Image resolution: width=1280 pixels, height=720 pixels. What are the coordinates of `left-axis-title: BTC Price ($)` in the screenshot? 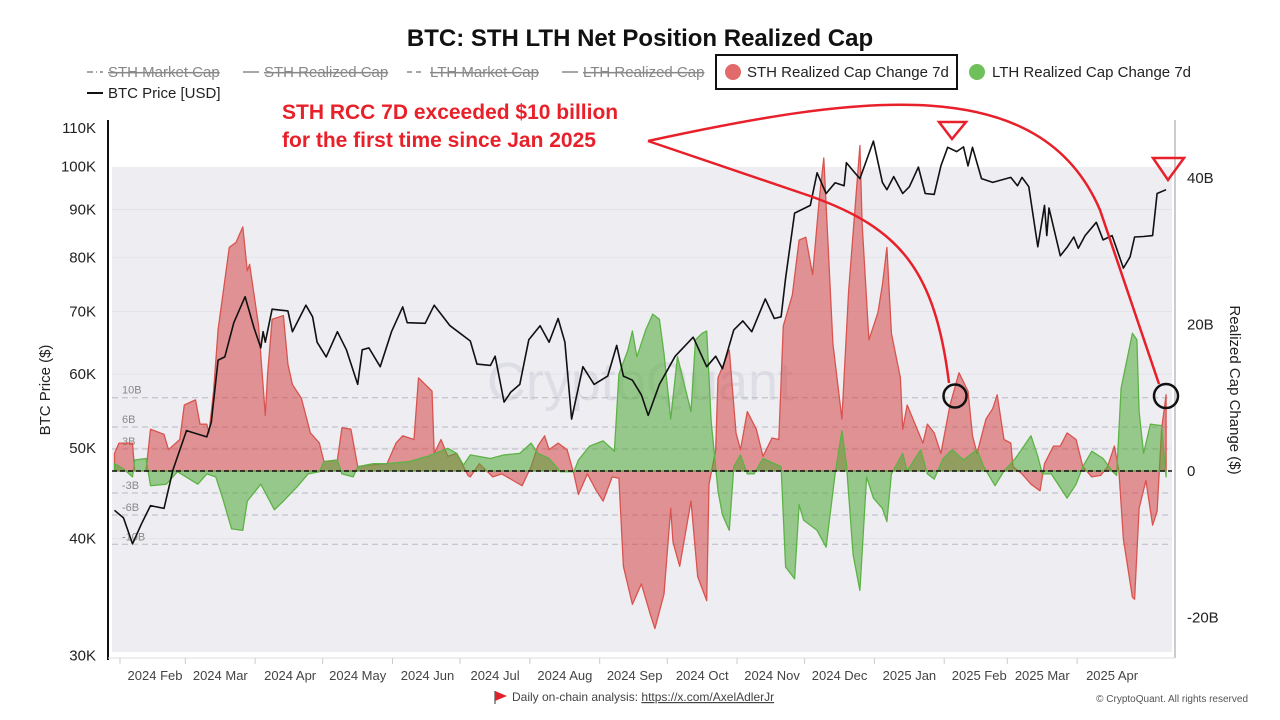 It's located at (45, 390).